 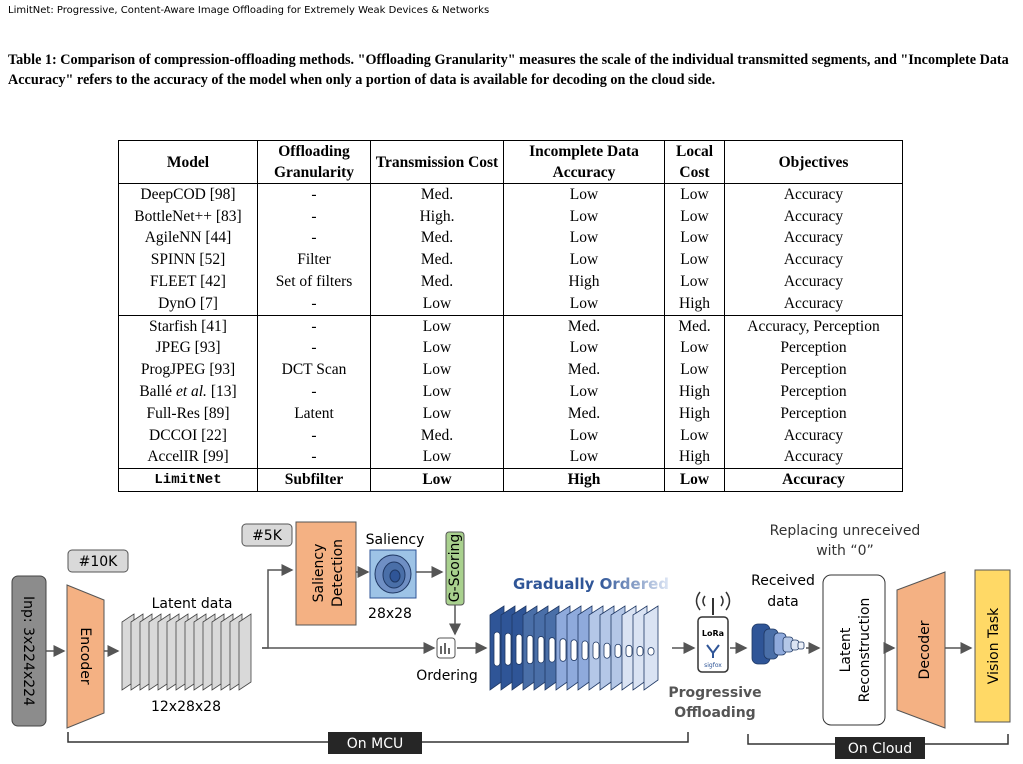 I want to click on progressive-offloading: Progressive, so click(x=714, y=693).